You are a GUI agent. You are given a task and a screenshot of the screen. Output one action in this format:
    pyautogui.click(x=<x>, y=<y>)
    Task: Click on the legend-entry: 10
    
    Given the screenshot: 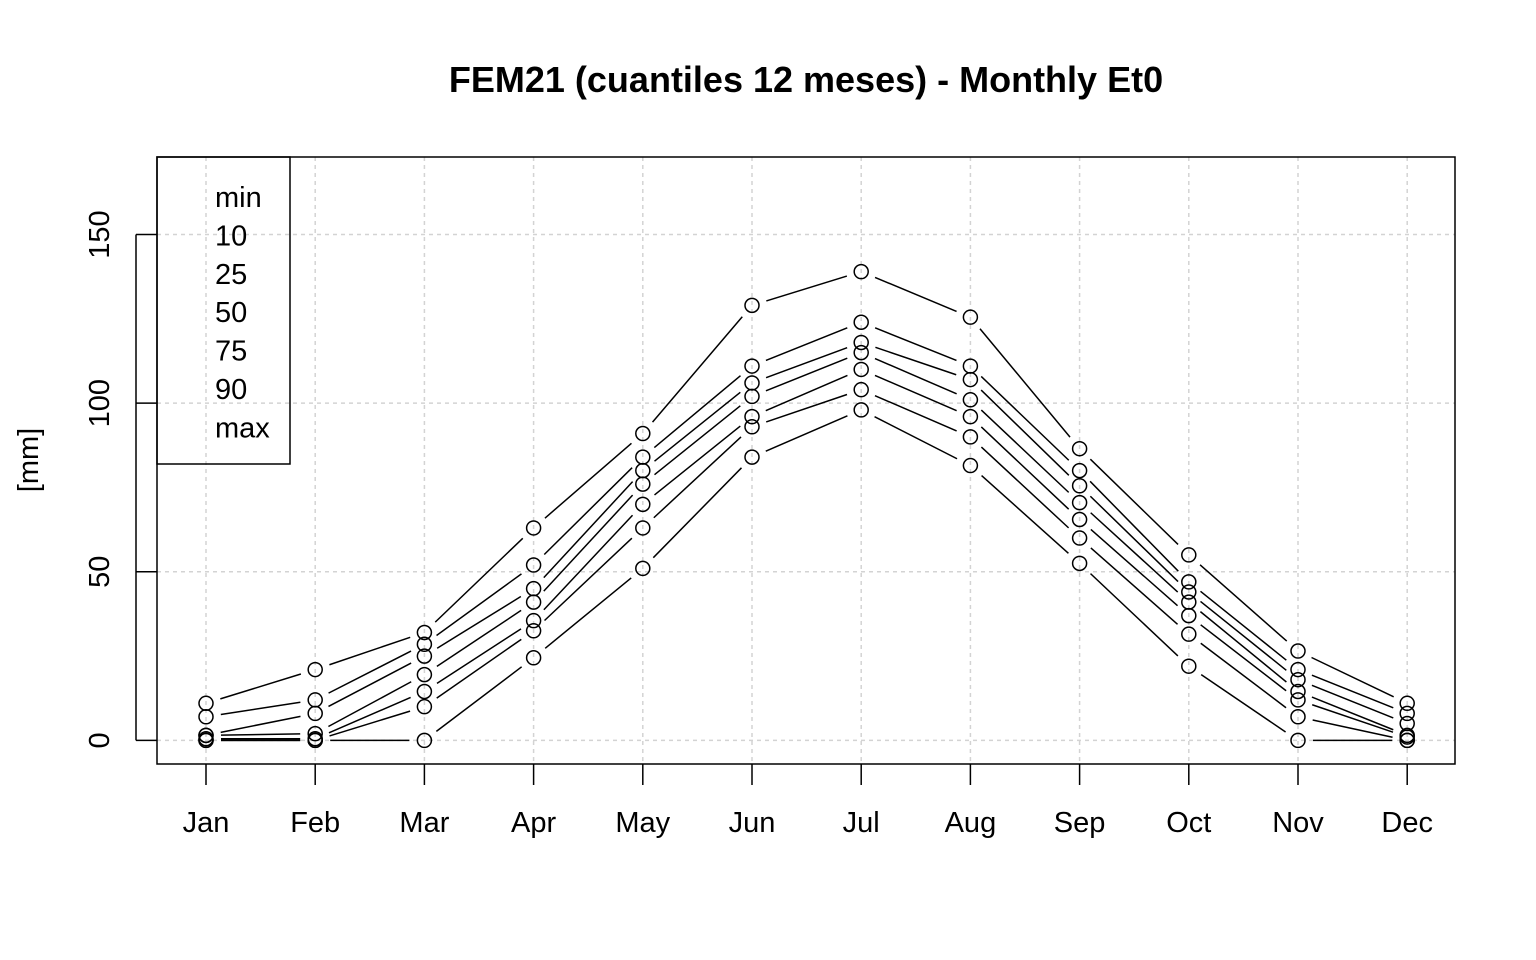 What is the action you would take?
    pyautogui.click(x=231, y=236)
    